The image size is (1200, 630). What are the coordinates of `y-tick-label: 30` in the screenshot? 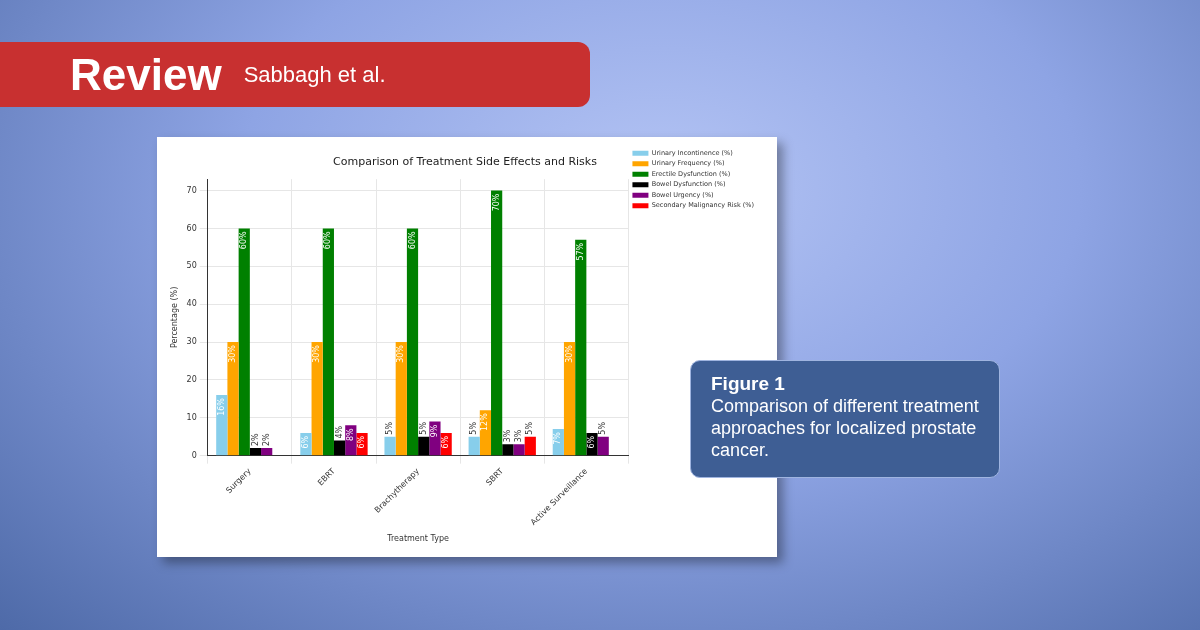 It's located at (191, 342).